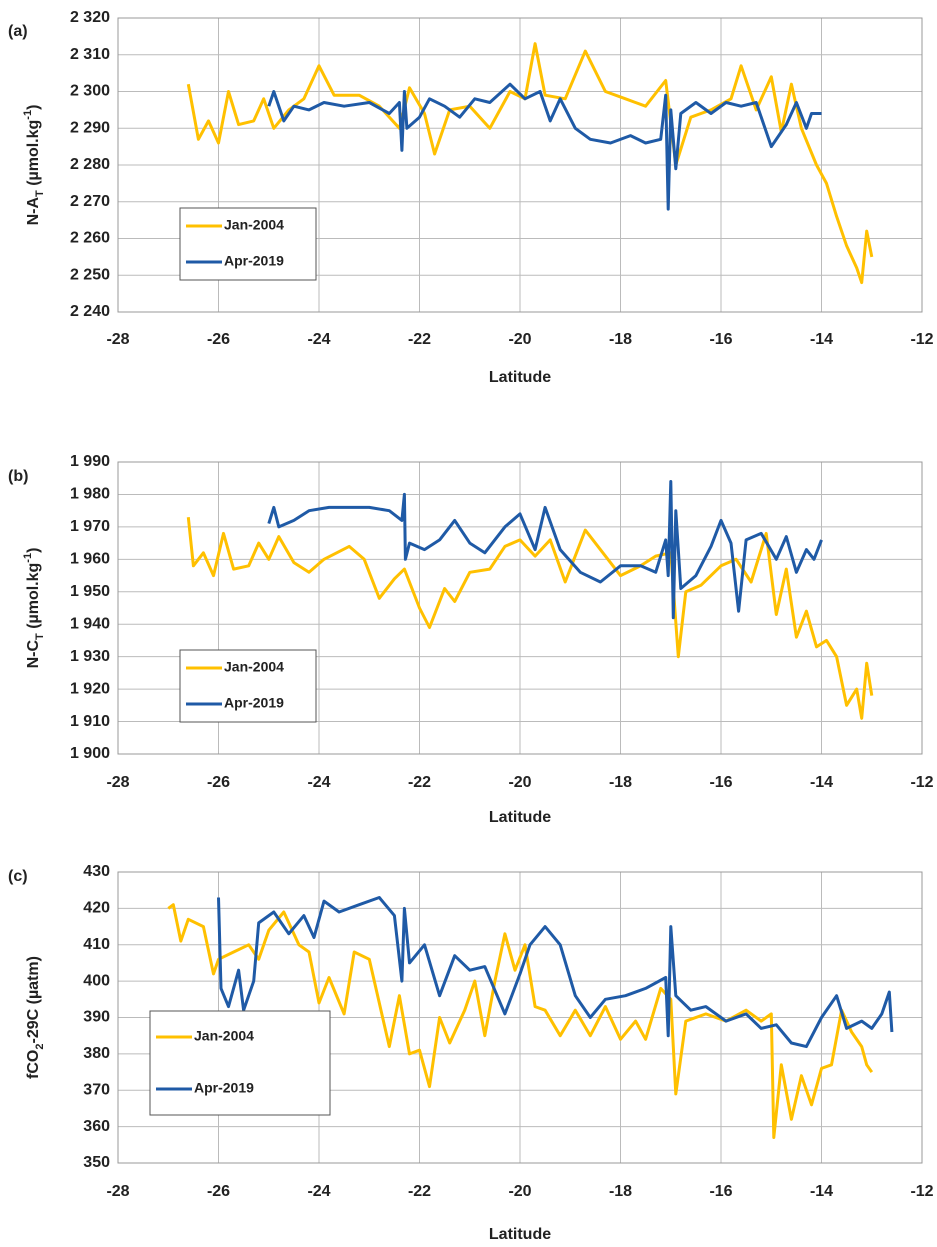 Image resolution: width=937 pixels, height=1247 pixels. I want to click on y-label-part: 2, so click(40, 1047).